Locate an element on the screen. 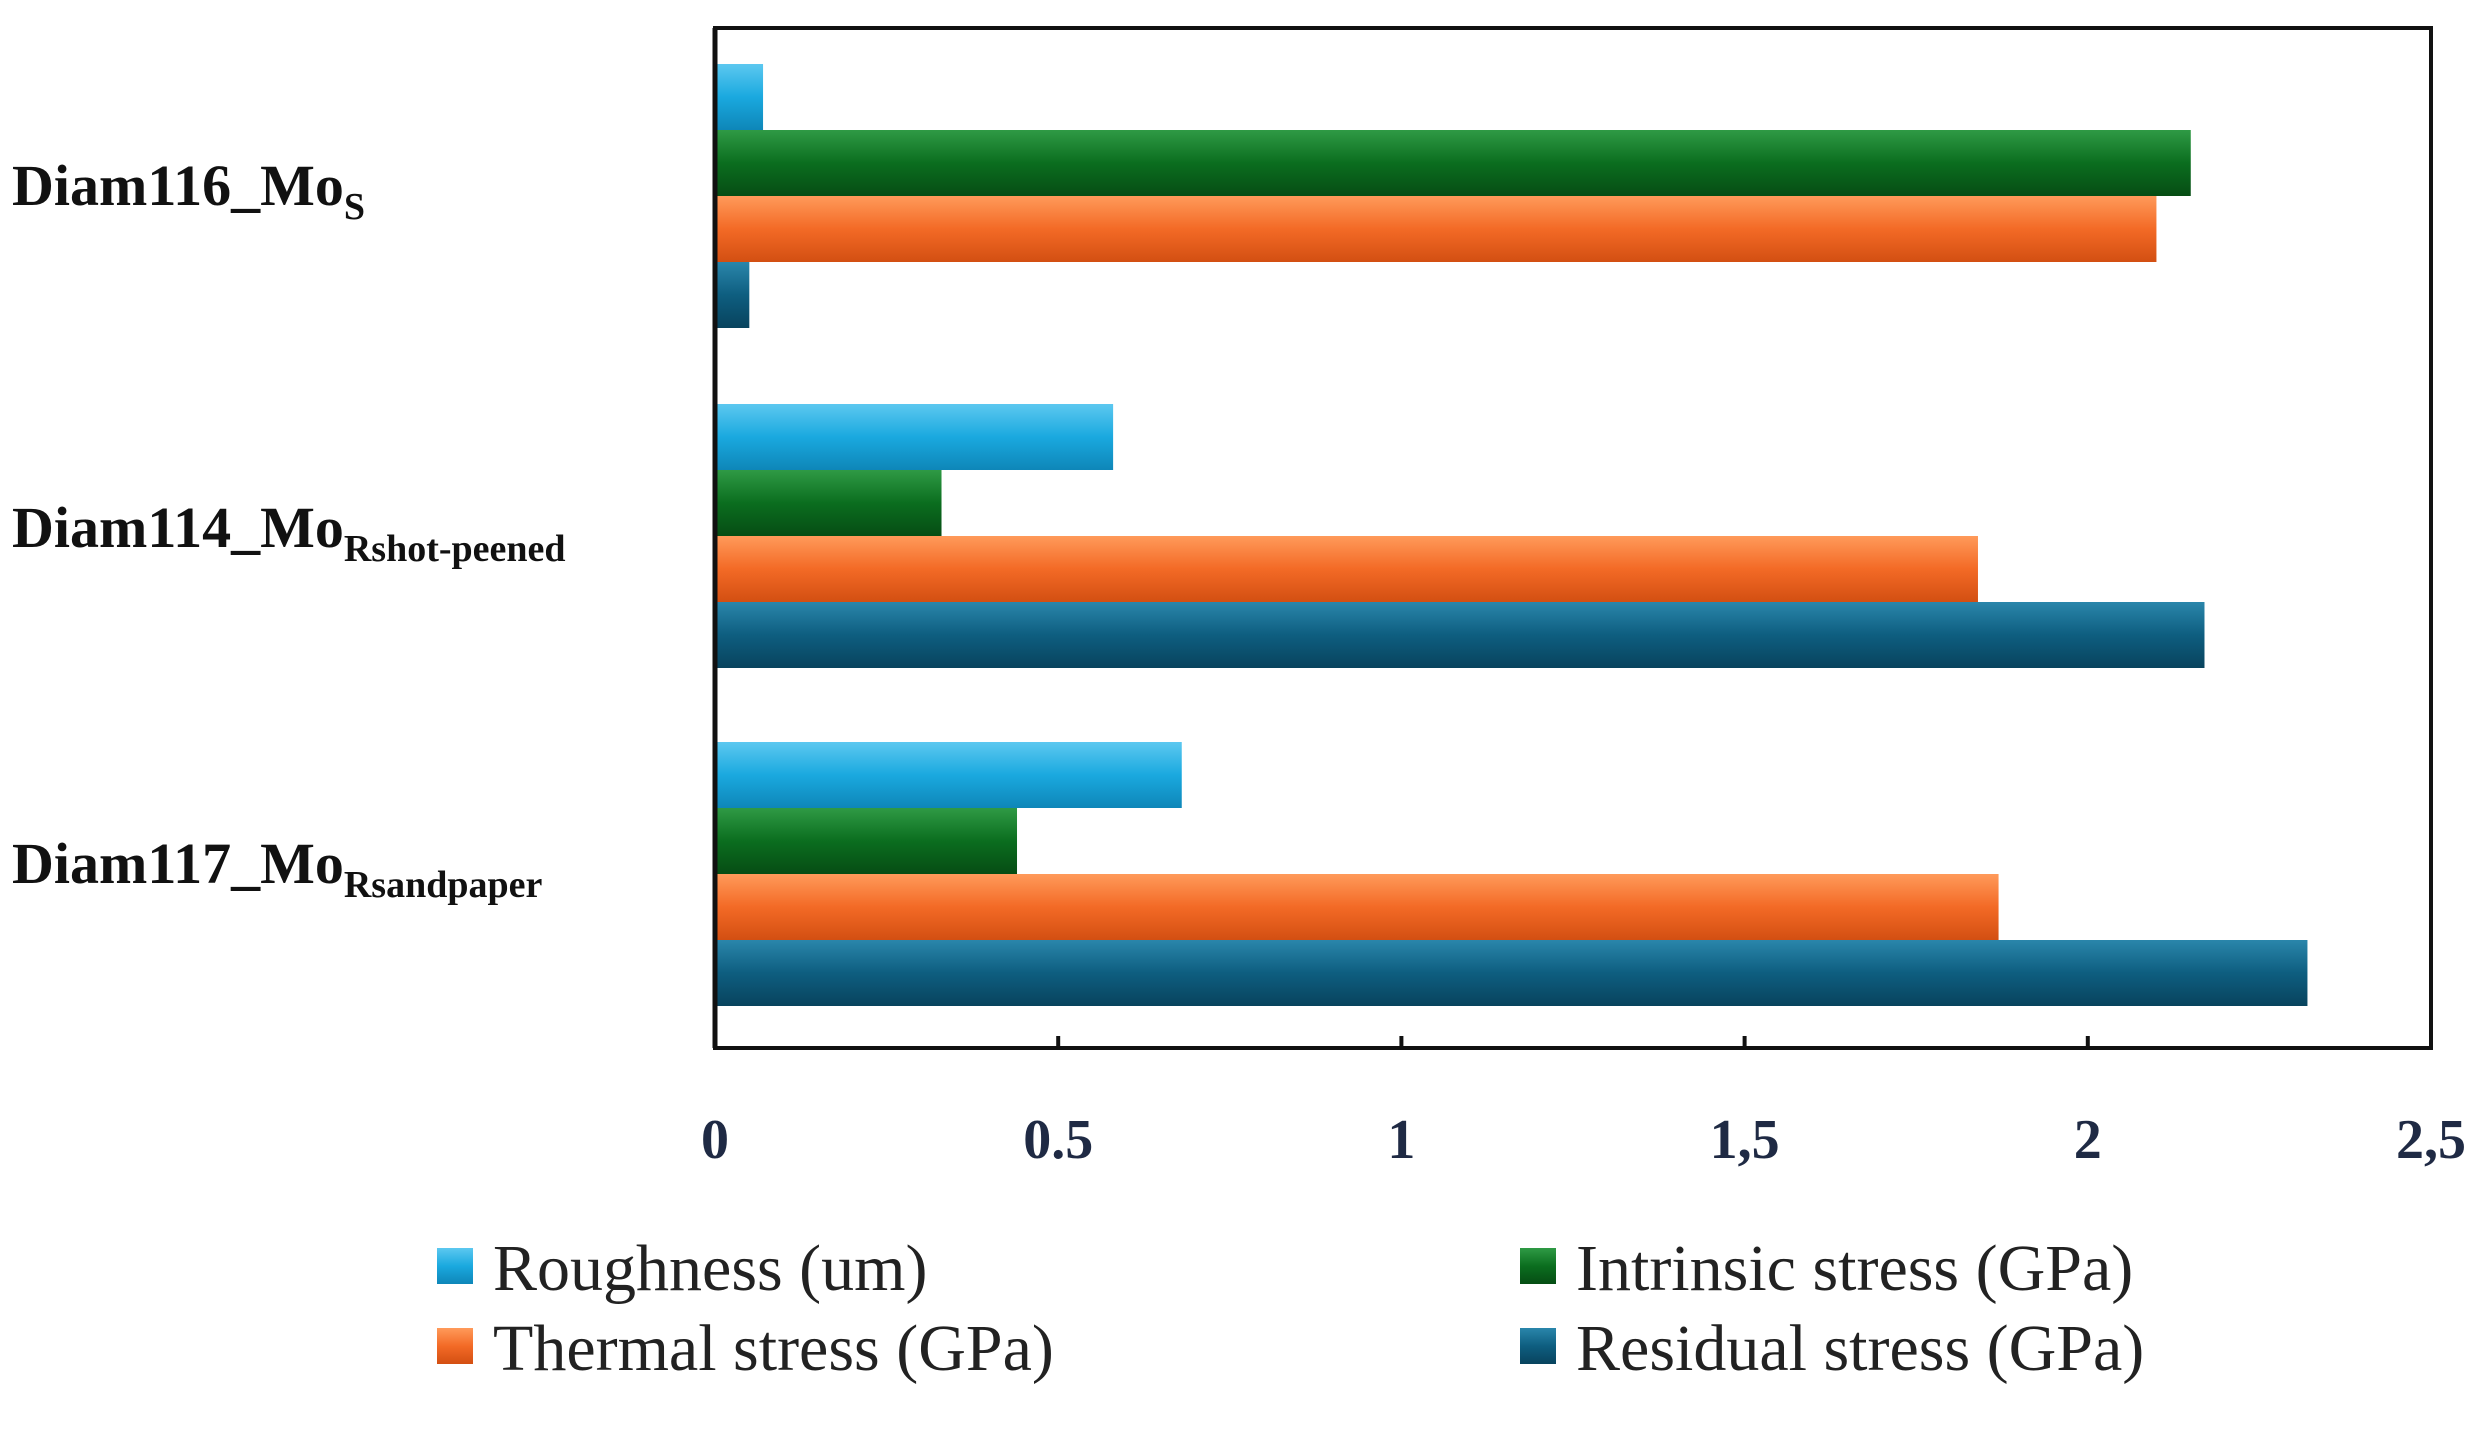 The width and height of the screenshot is (2488, 1441). x-tick-label: 1,5 is located at coordinates (1745, 1140).